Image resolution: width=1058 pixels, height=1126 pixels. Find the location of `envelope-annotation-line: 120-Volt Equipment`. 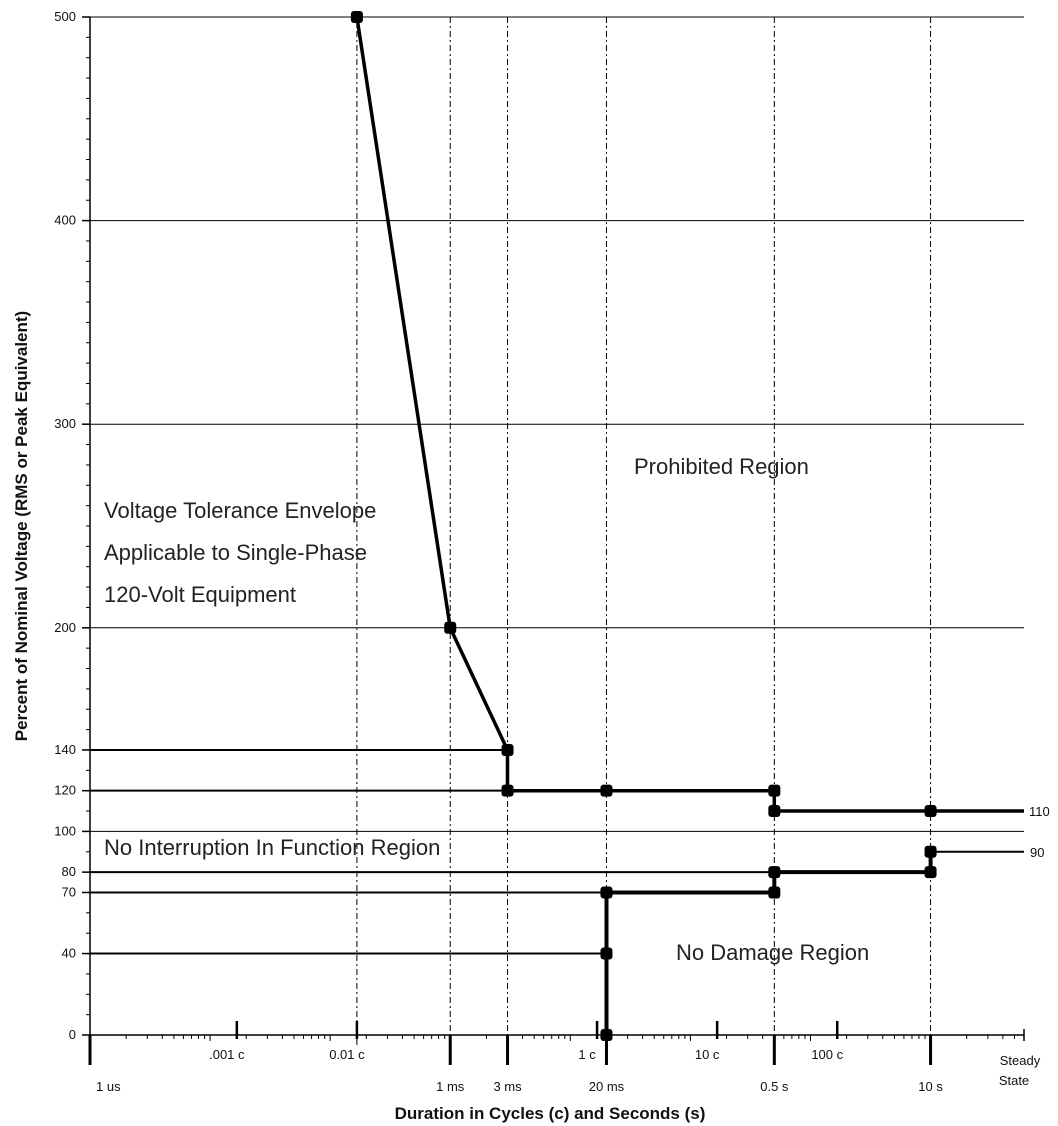

envelope-annotation-line: 120-Volt Equipment is located at coordinates (200, 594).